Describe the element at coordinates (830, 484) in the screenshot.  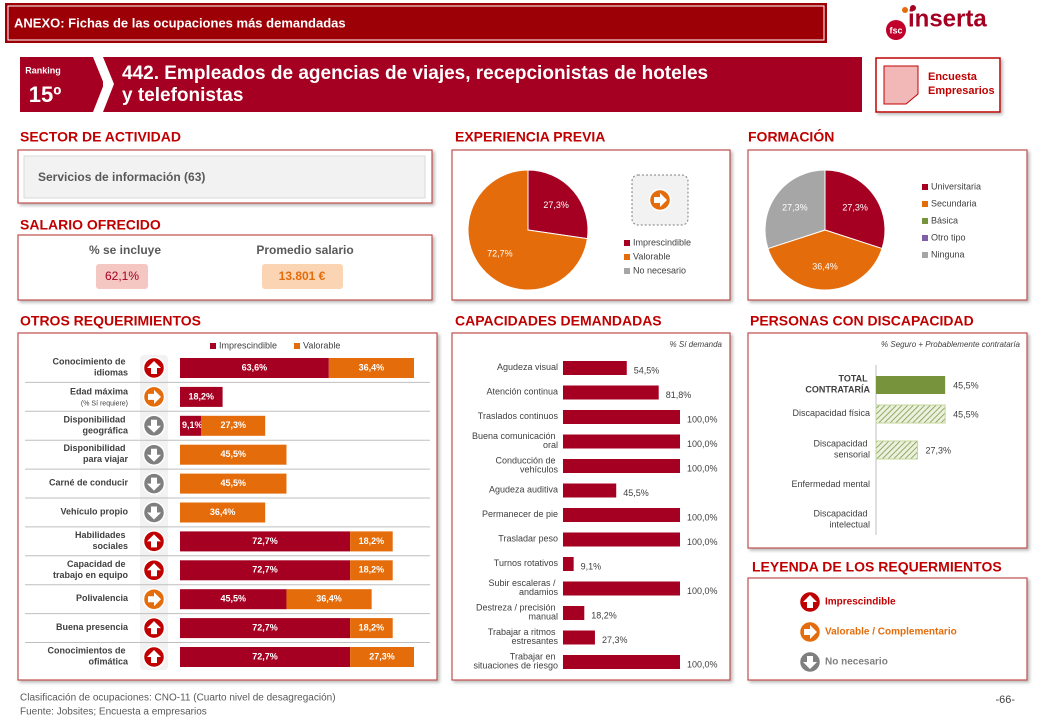
I see `bar-category: Enfermedad mental` at that location.